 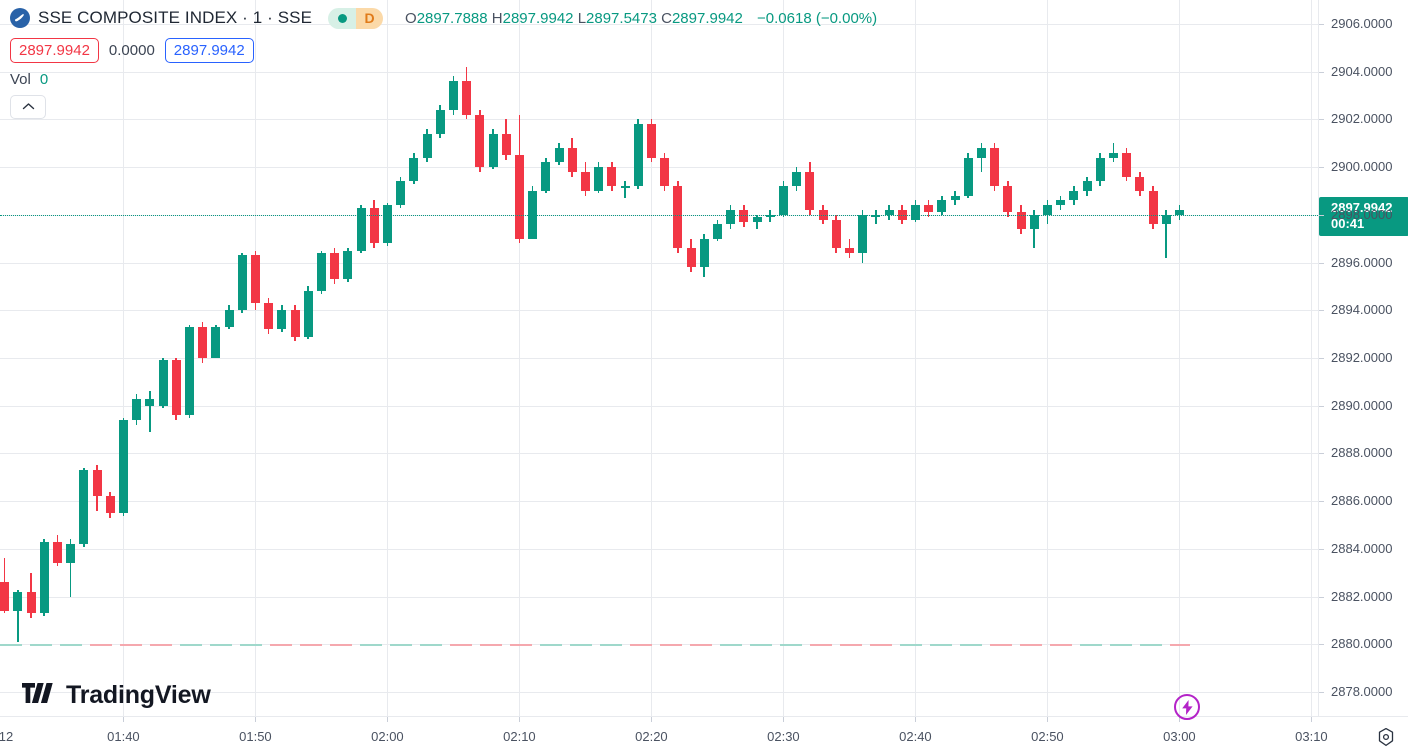 I want to click on price-axis-tick: 2888.0000, so click(x=1362, y=453).